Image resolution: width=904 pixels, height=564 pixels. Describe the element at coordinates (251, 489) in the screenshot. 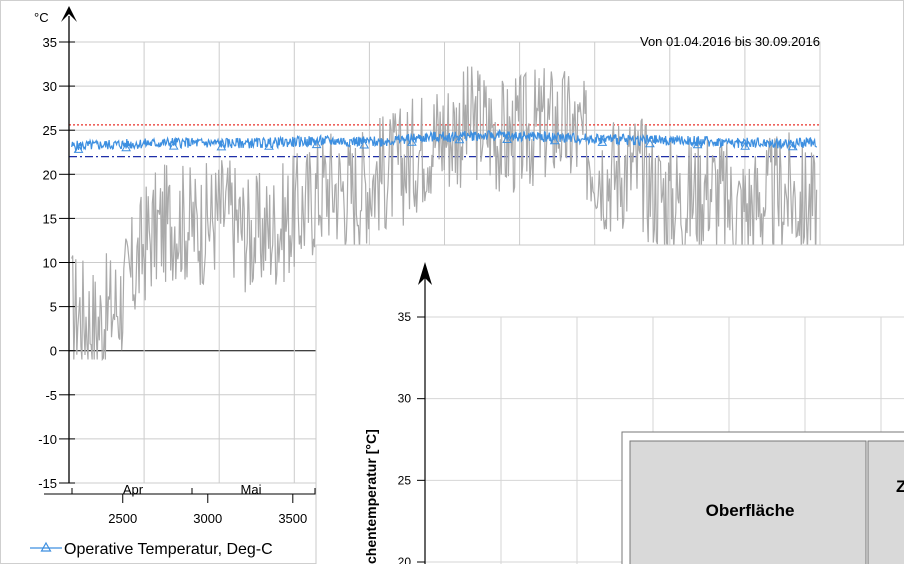

I see `month-label: Mai` at that location.